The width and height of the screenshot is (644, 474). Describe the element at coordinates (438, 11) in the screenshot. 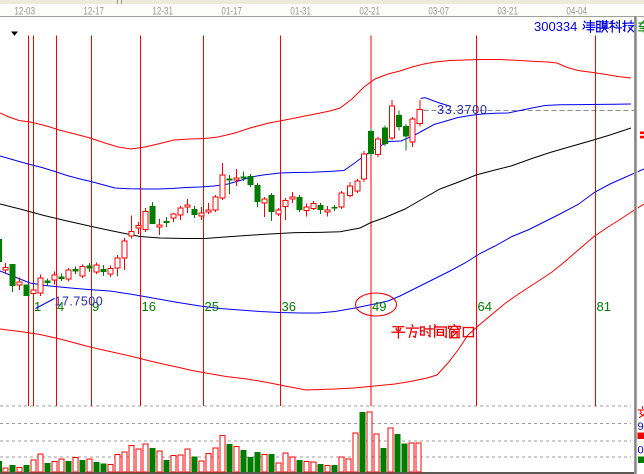

I see `svg-text: 03-07` at that location.